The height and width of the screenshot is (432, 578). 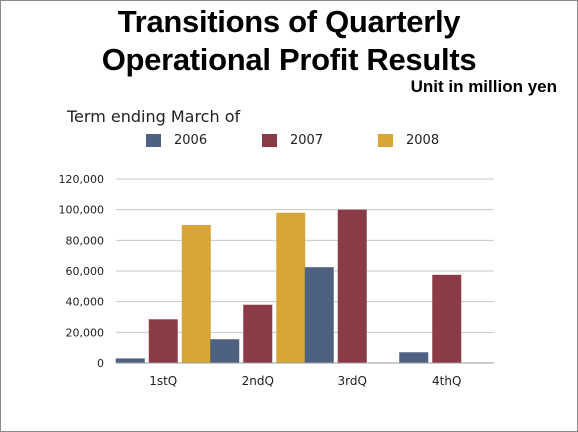 What do you see at coordinates (85, 302) in the screenshot?
I see `y-tick-label: 40,000` at bounding box center [85, 302].